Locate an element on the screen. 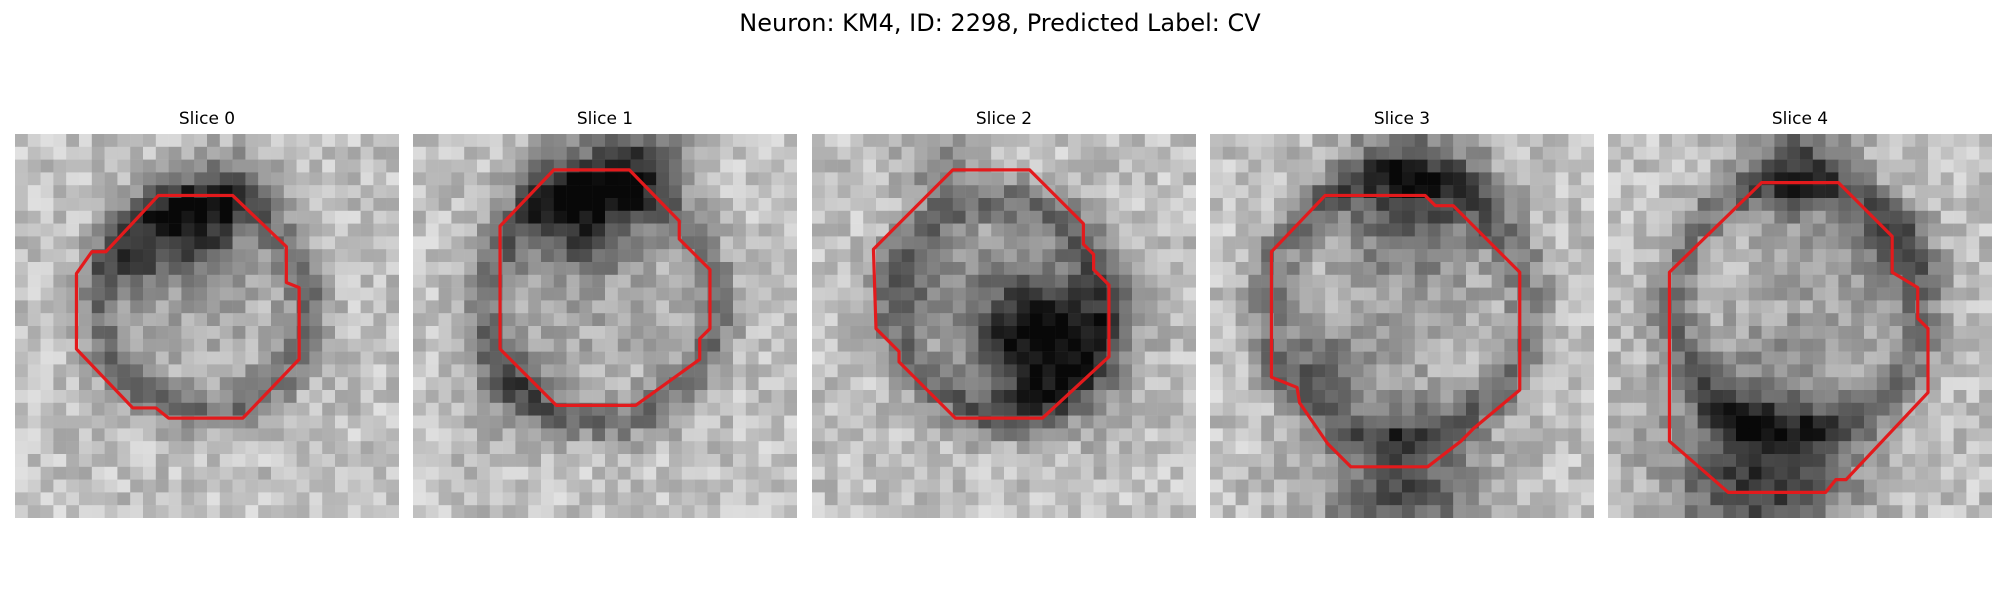 This screenshot has height=600, width=2000. slice-panel-2: Slice 2 is located at coordinates (1004, 313).